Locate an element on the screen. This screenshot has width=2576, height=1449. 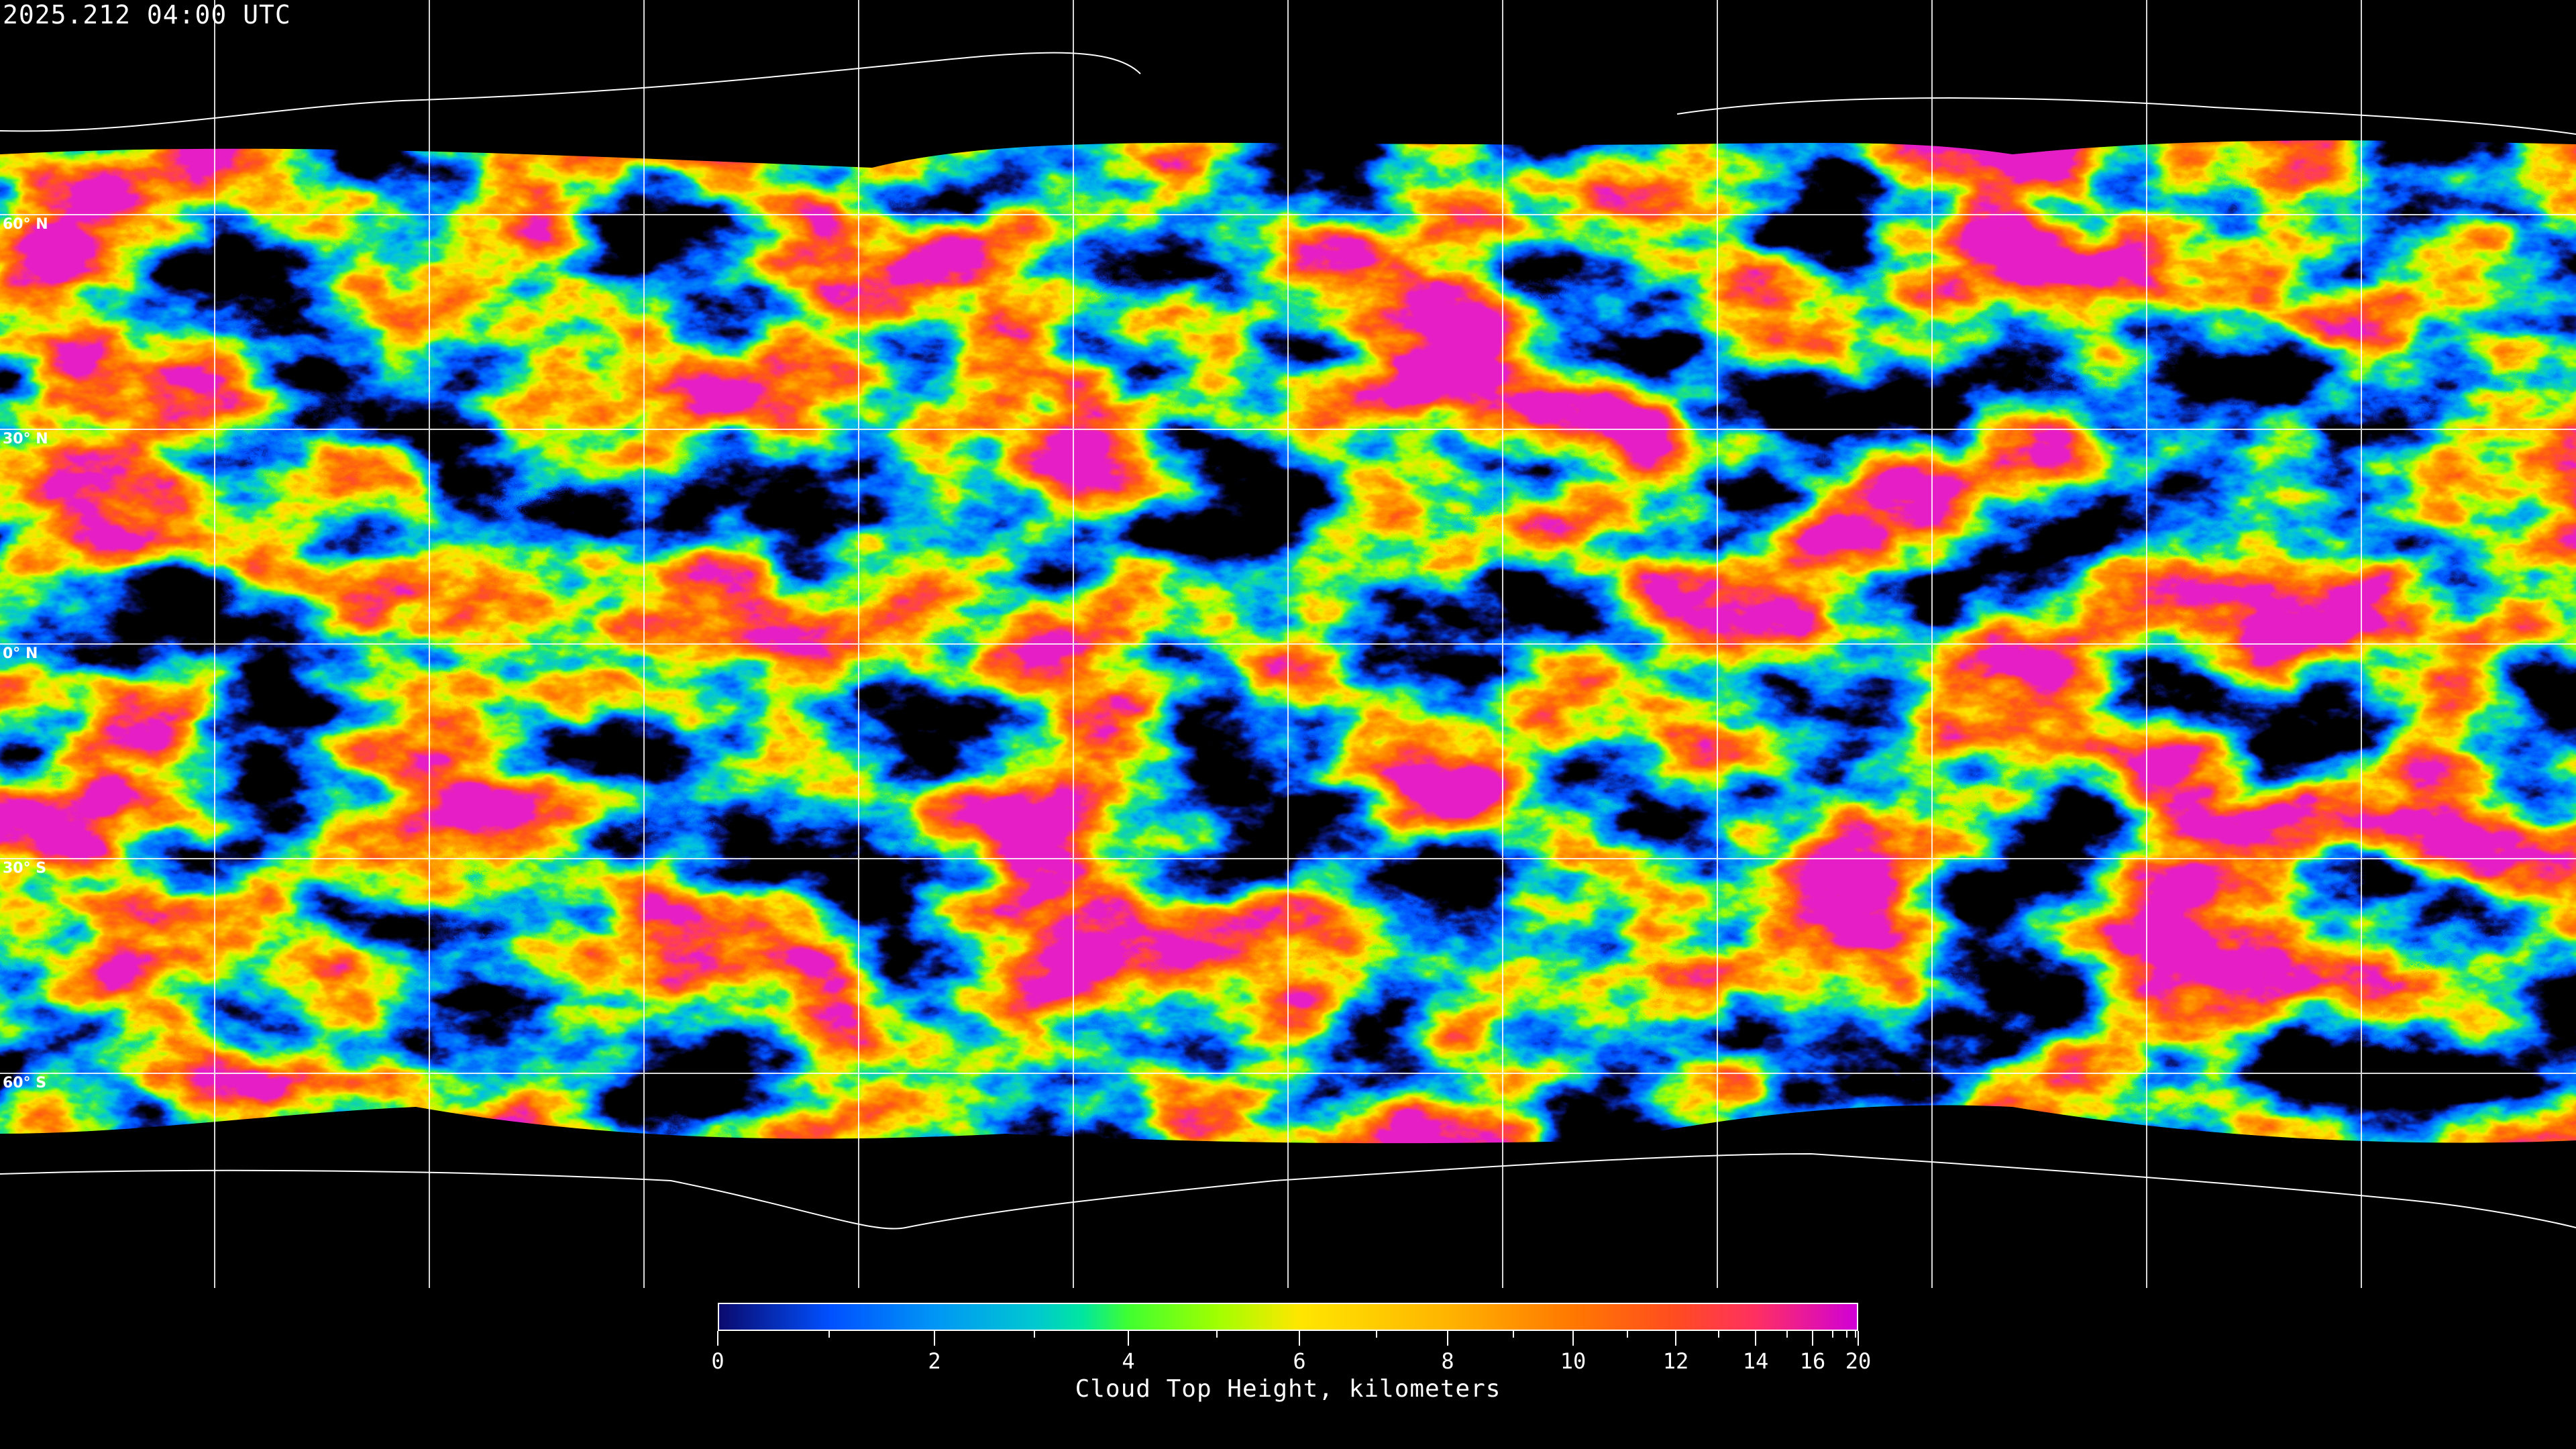
colorbar-title: Cloud Top Height, kilometers is located at coordinates (1288, 1389).